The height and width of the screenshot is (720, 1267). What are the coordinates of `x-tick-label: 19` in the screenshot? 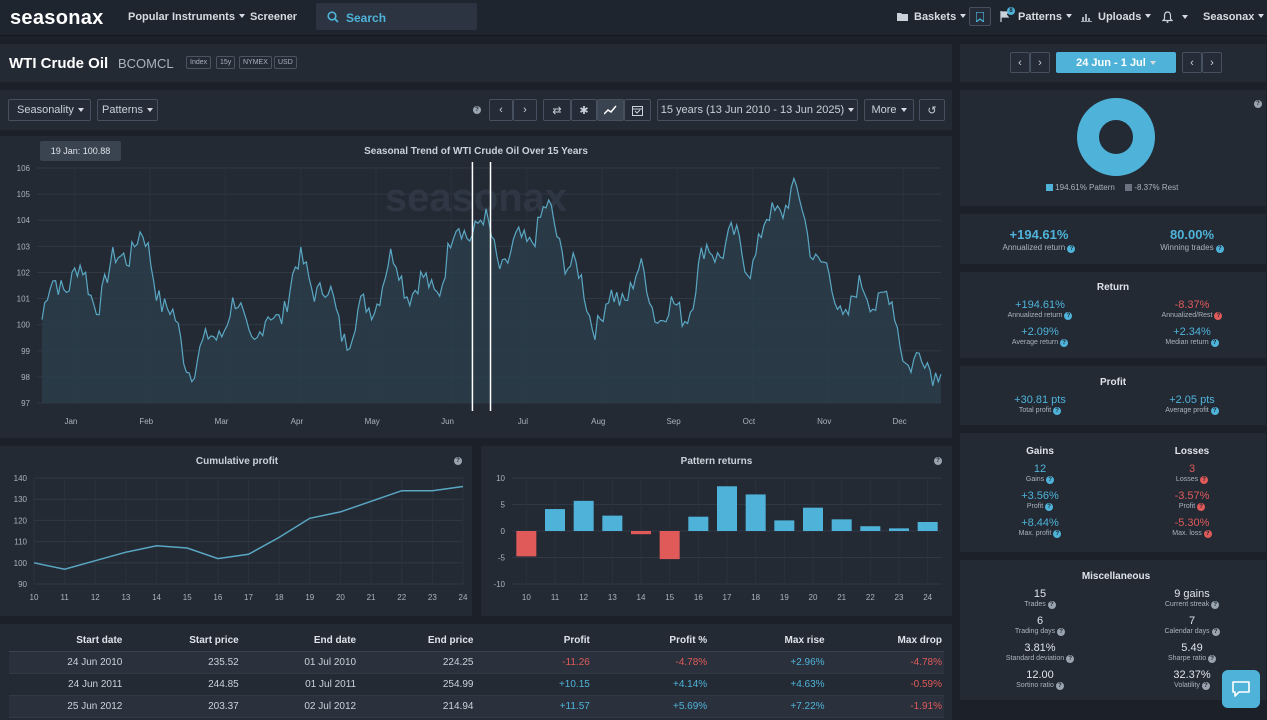 It's located at (784, 597).